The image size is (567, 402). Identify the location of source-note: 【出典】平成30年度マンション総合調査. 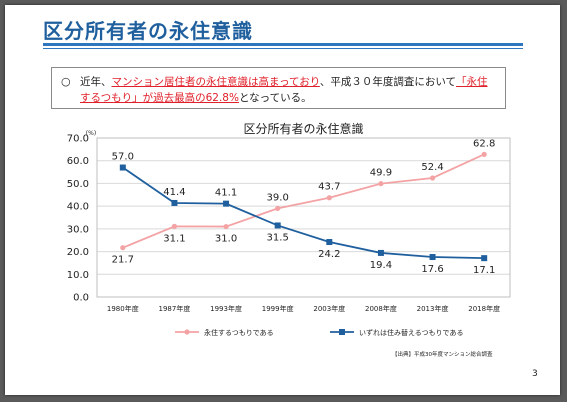
(442, 355).